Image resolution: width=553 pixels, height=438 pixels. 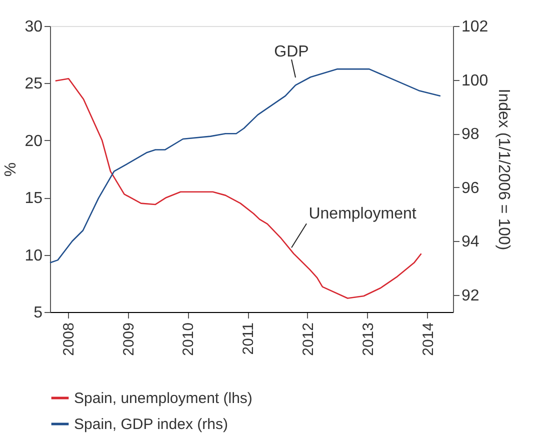 What do you see at coordinates (11, 169) in the screenshot?
I see `y-axis-title: %` at bounding box center [11, 169].